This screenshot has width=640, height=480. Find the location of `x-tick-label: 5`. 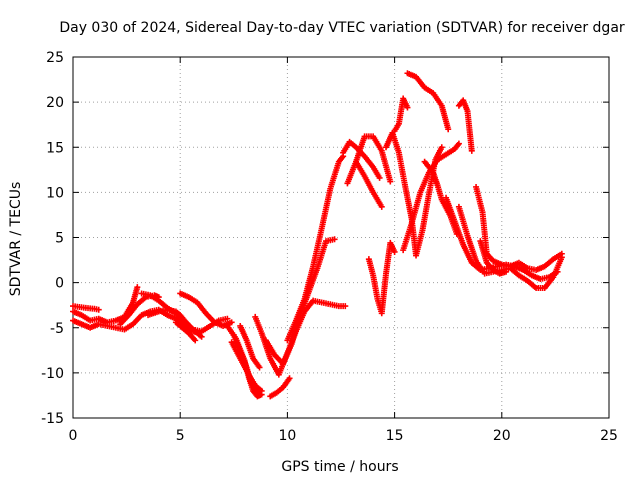

x-tick-label: 5 is located at coordinates (180, 436).